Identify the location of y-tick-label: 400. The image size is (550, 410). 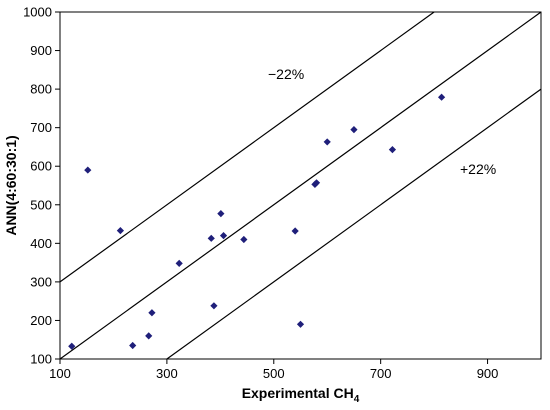
(41, 243).